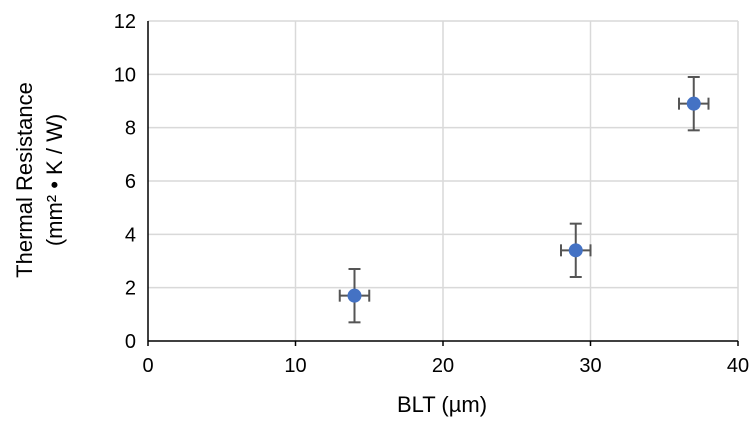 The width and height of the screenshot is (753, 423). What do you see at coordinates (54, 180) in the screenshot?
I see `y-axis-title-line2: (mm² • K / W)` at bounding box center [54, 180].